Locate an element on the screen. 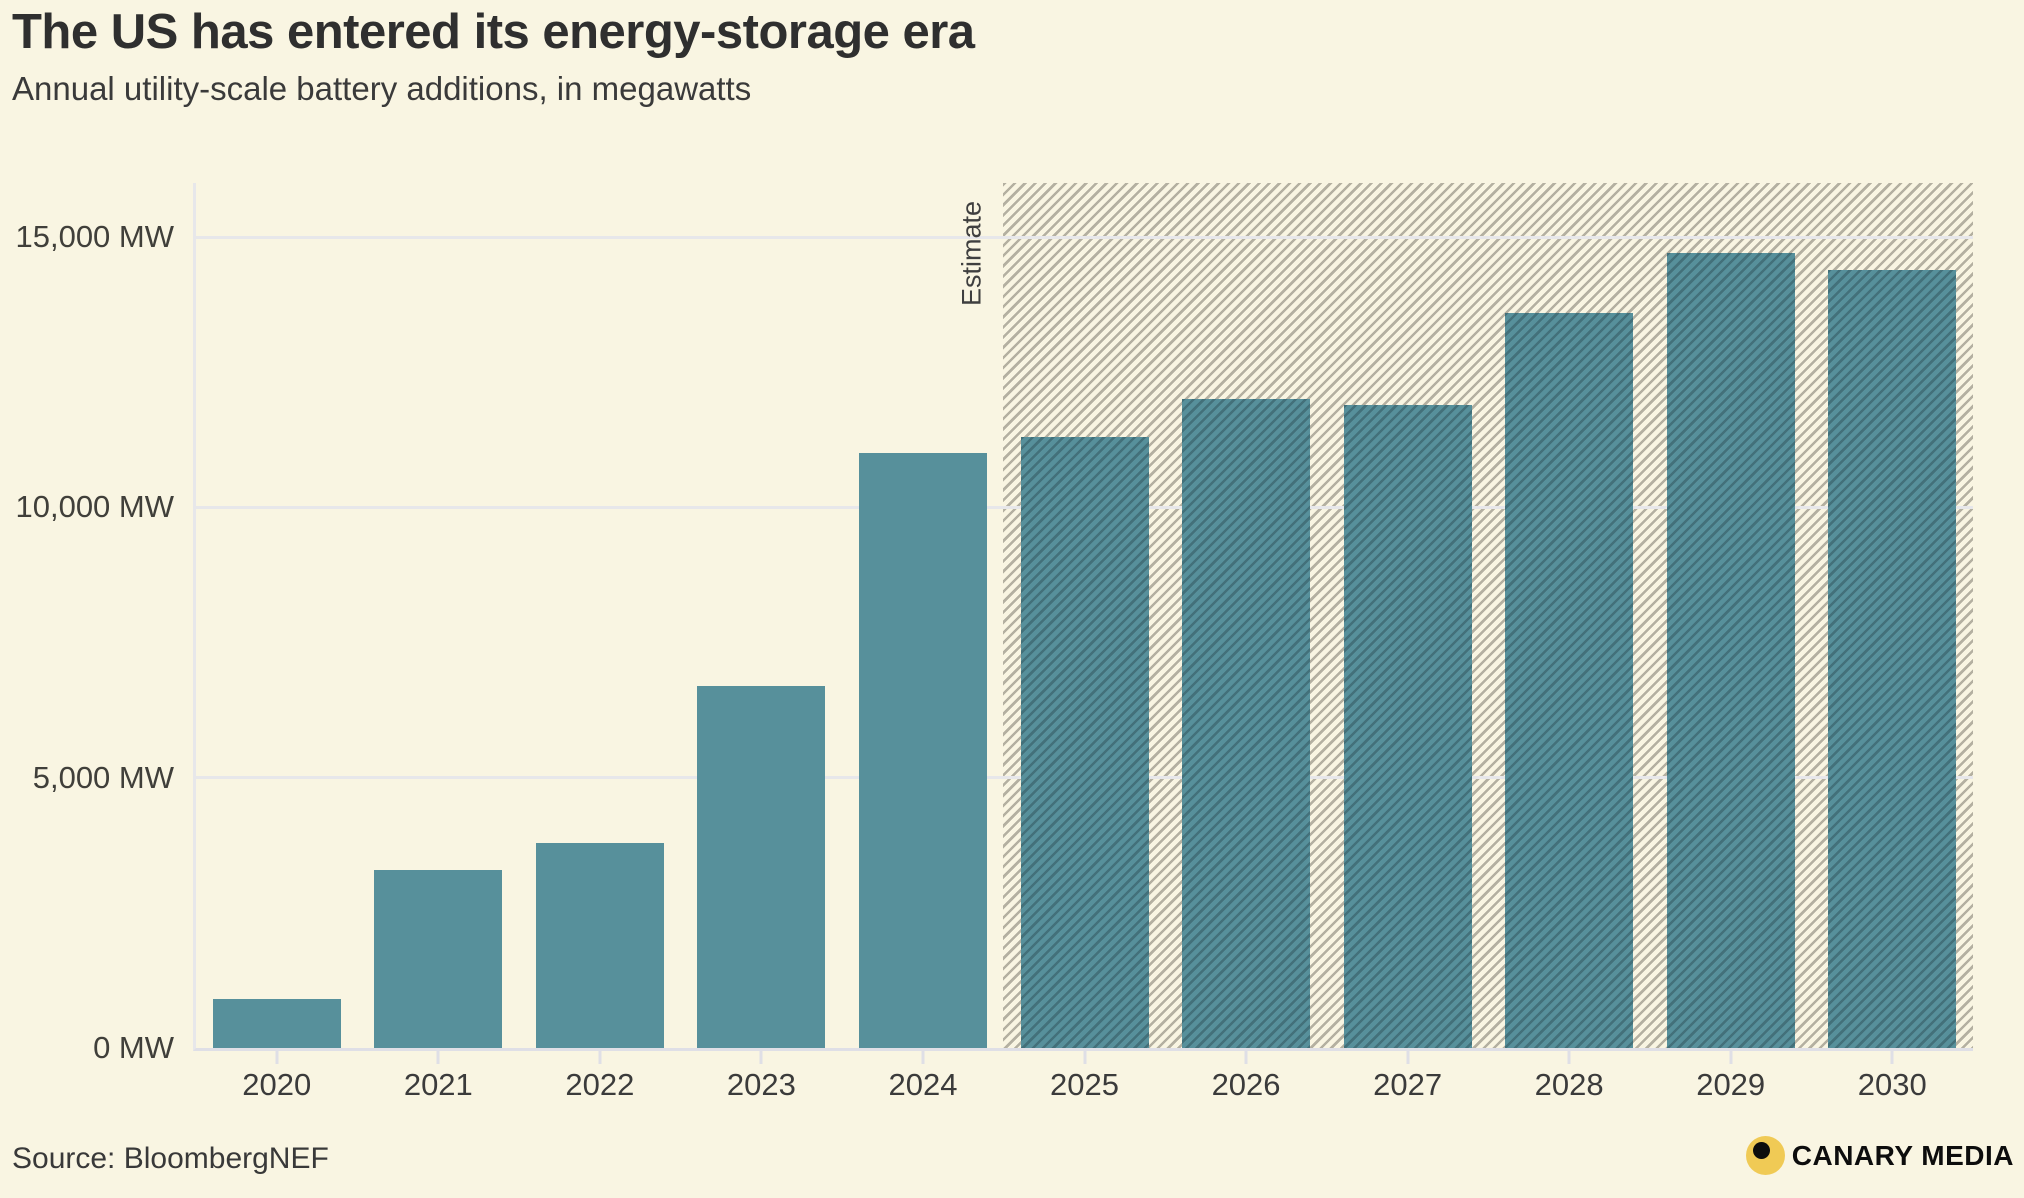 This screenshot has width=2024, height=1198. bar-slot-2027: 2027 is located at coordinates (1408, 642).